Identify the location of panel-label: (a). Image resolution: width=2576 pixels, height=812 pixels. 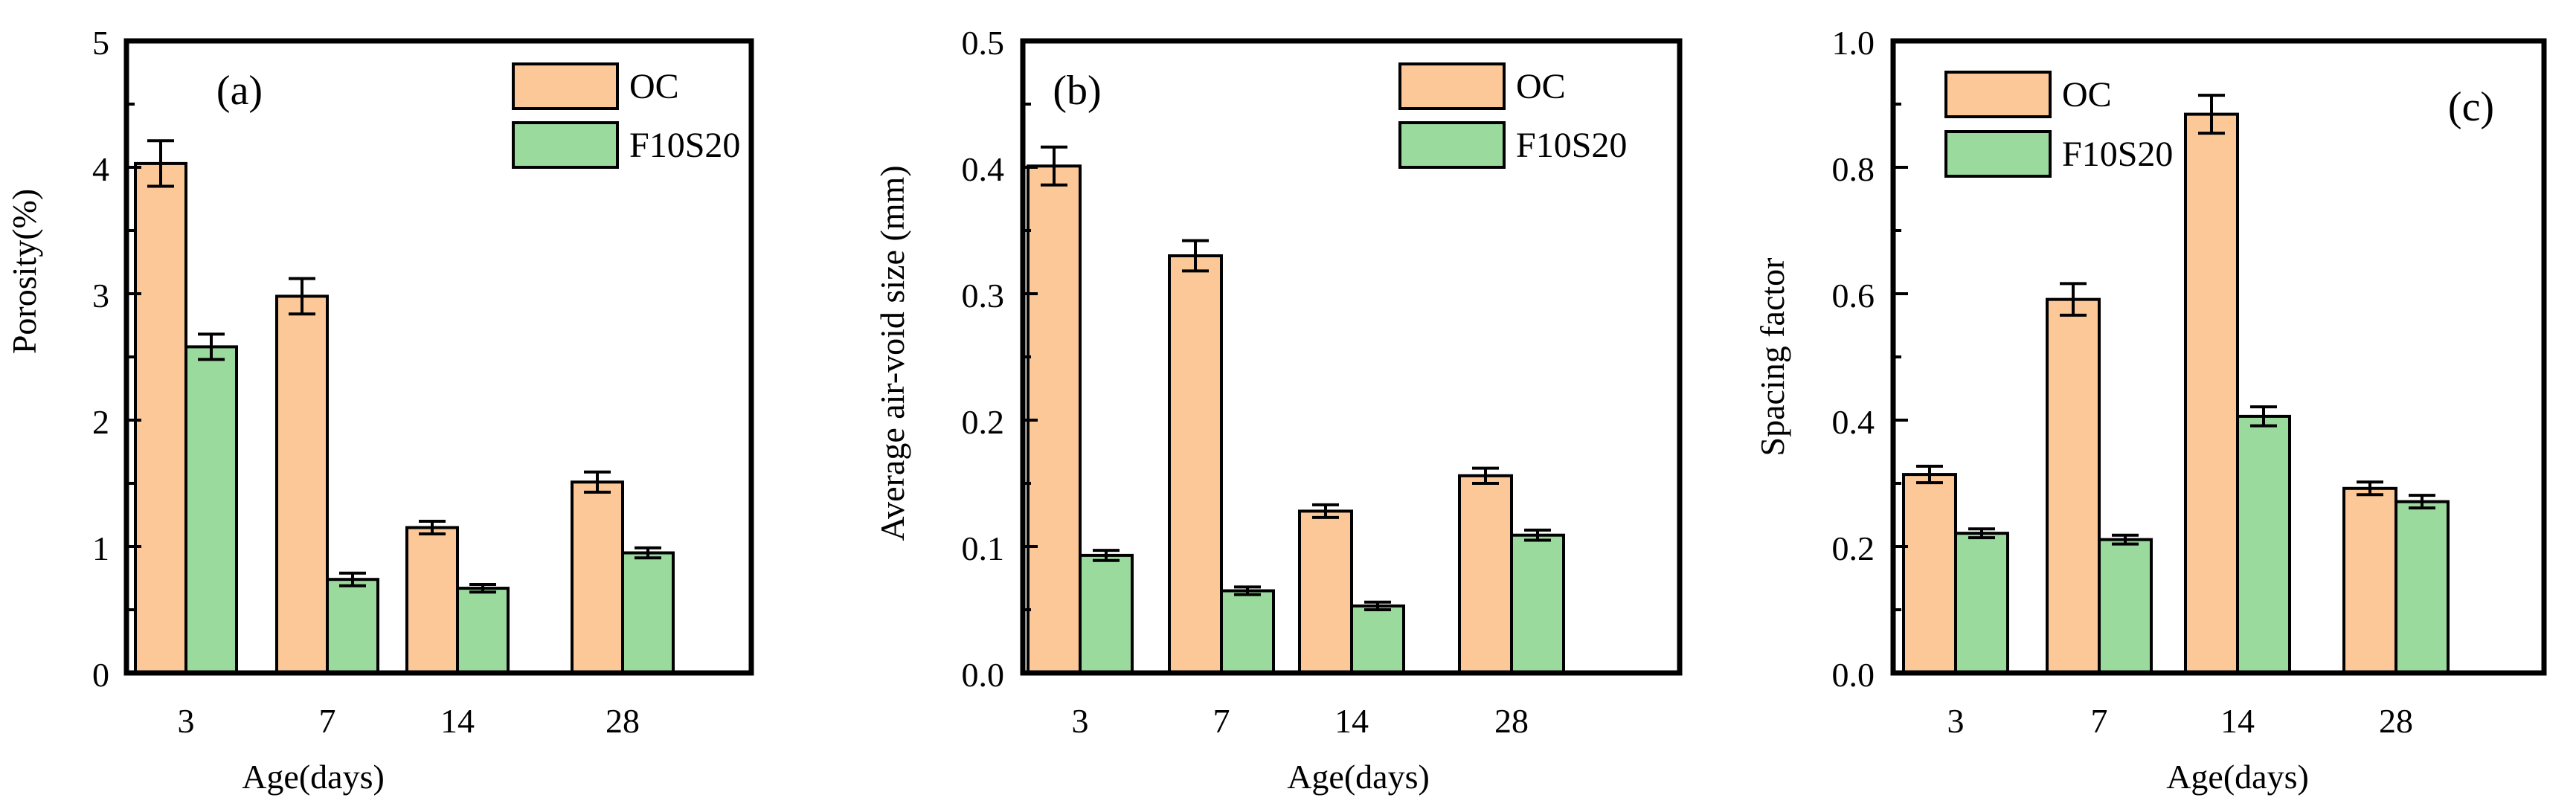
(239, 91).